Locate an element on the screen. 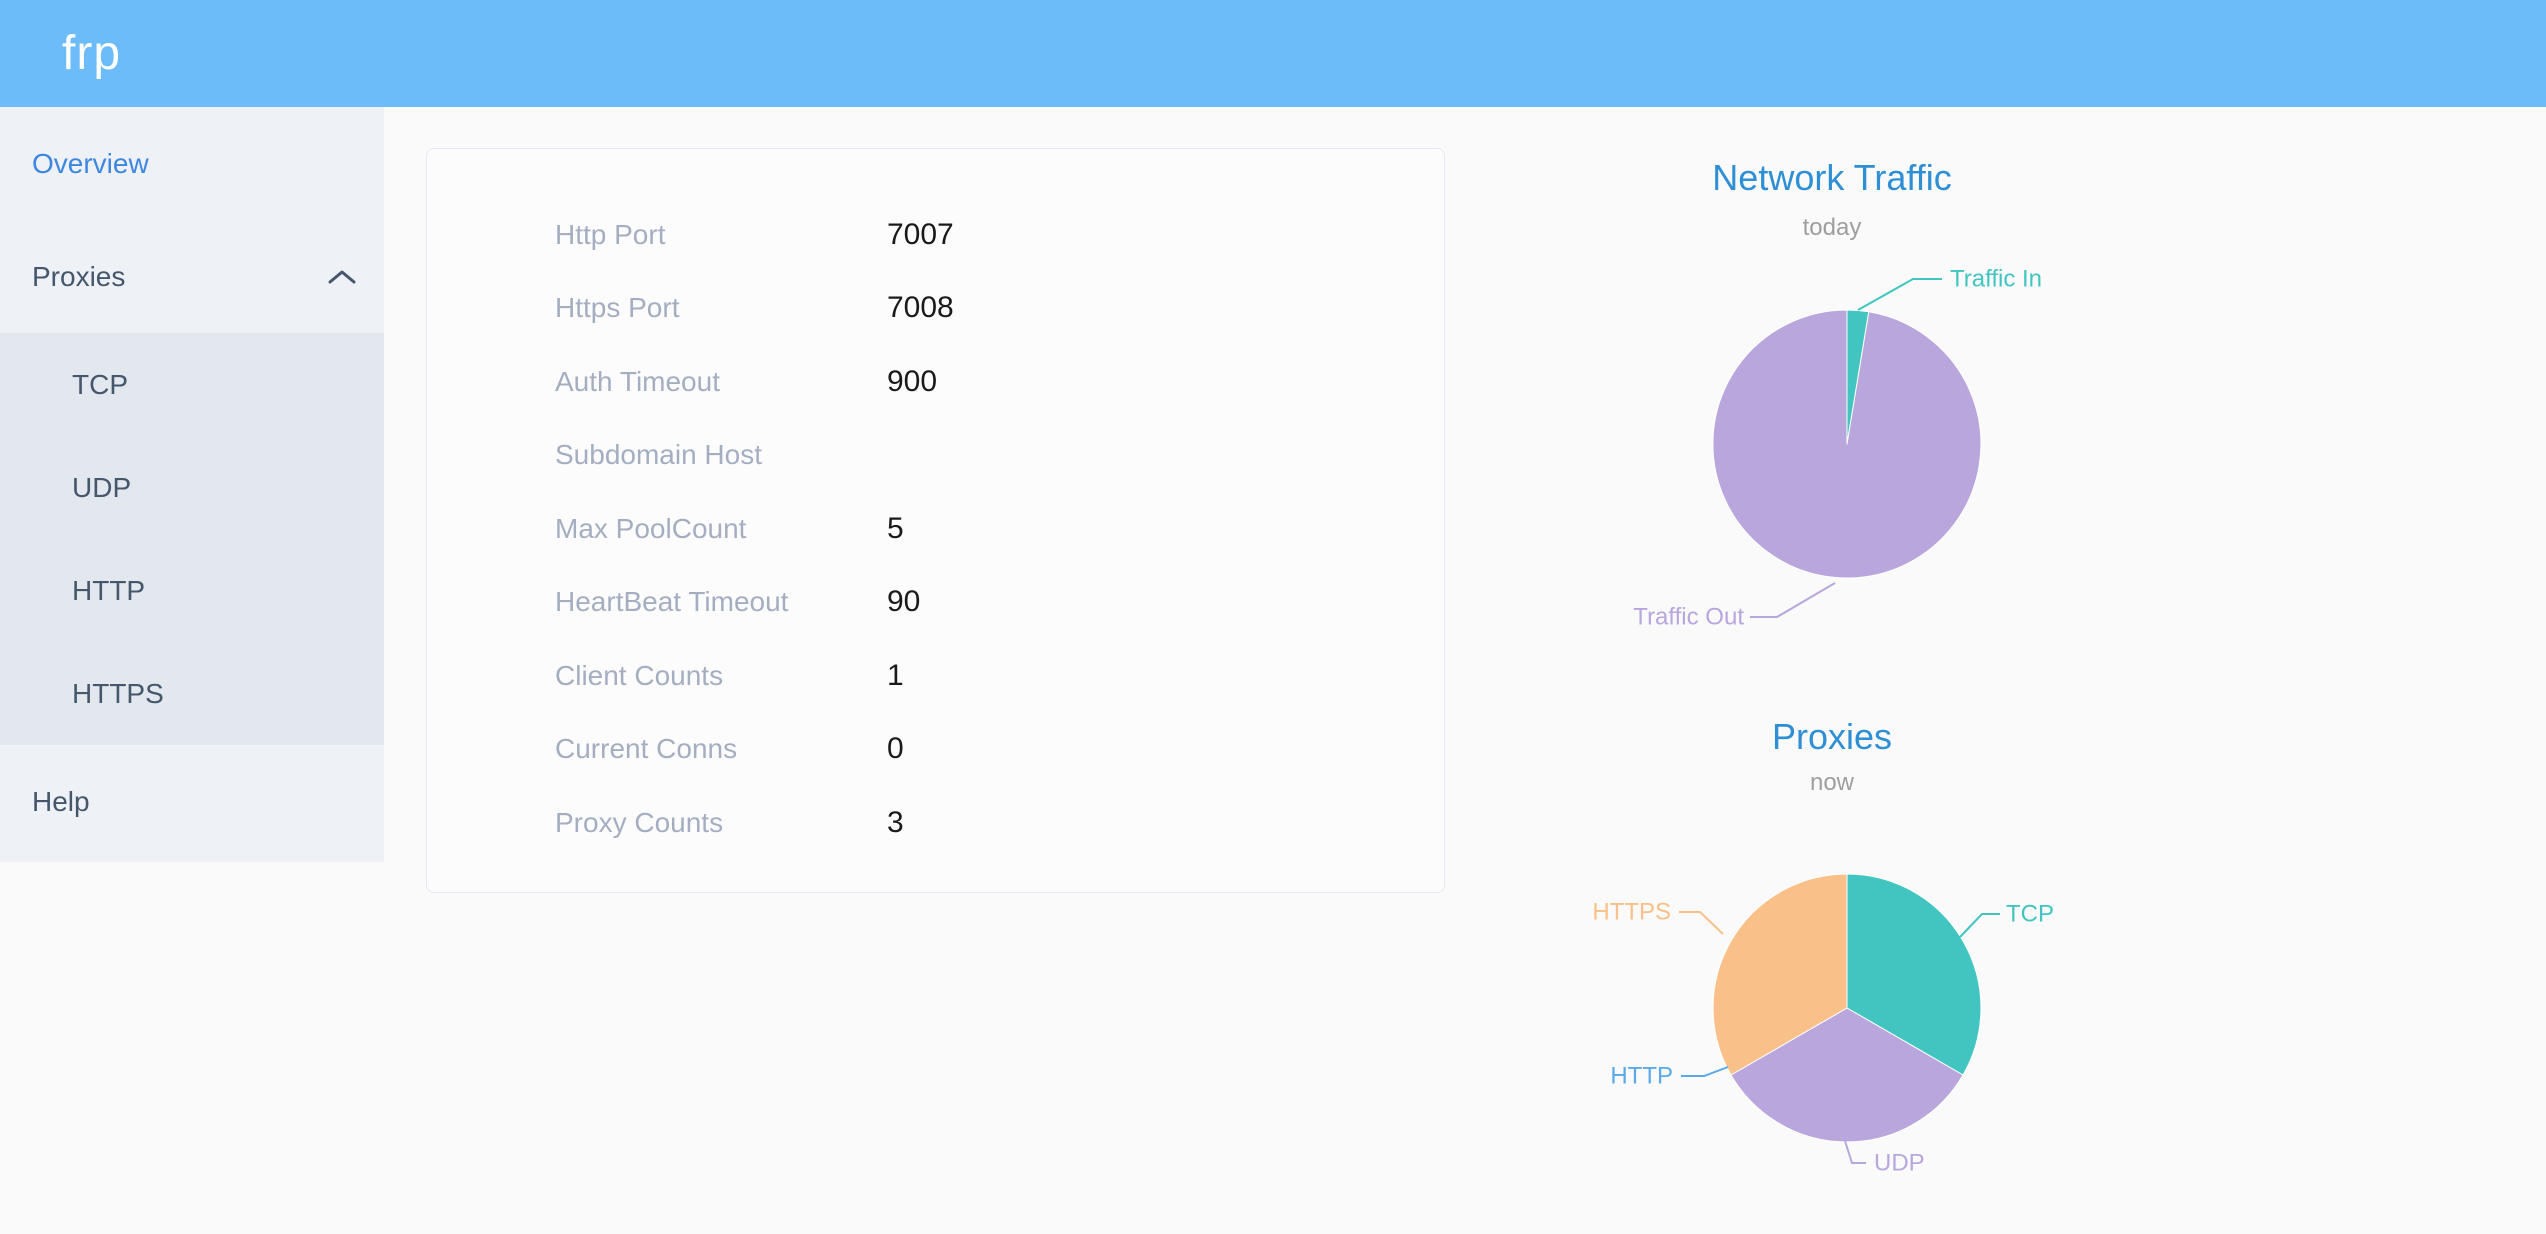  sidebar-item-udp-label: UDP is located at coordinates (102, 487).